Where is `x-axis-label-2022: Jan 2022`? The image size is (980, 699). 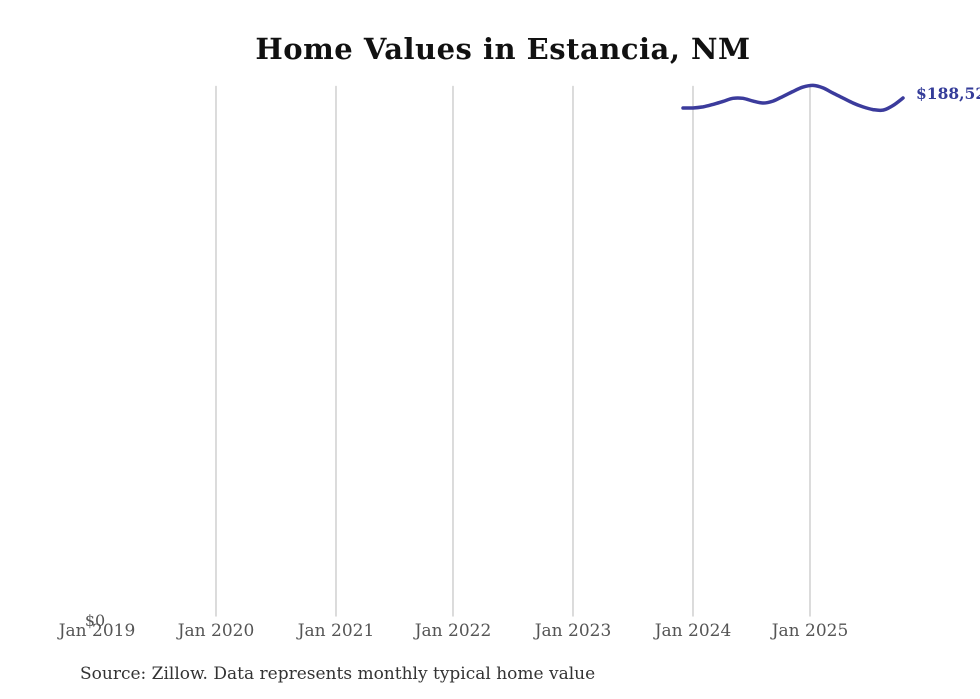
x-axis-label-2022: Jan 2022 is located at coordinates (453, 631).